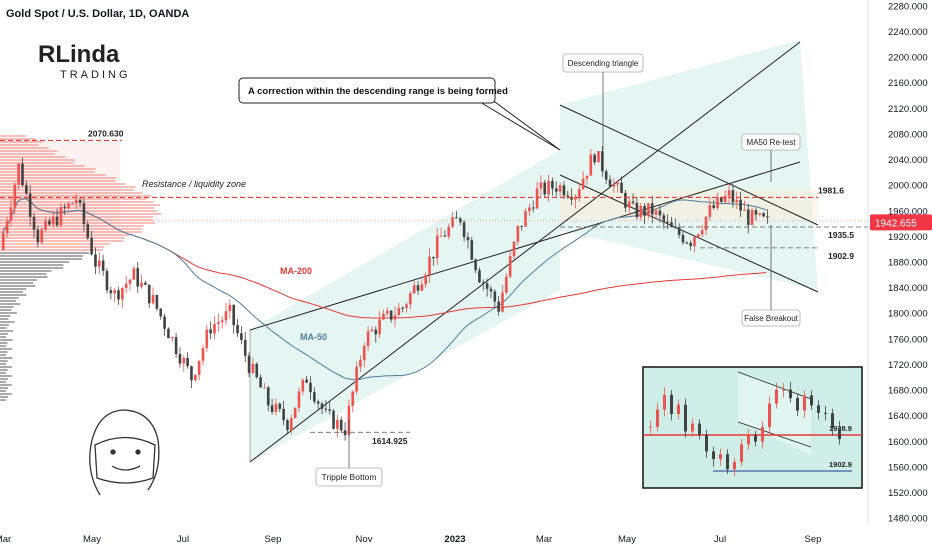 The width and height of the screenshot is (932, 550). I want to click on svg-text: False Breakout, so click(771, 318).